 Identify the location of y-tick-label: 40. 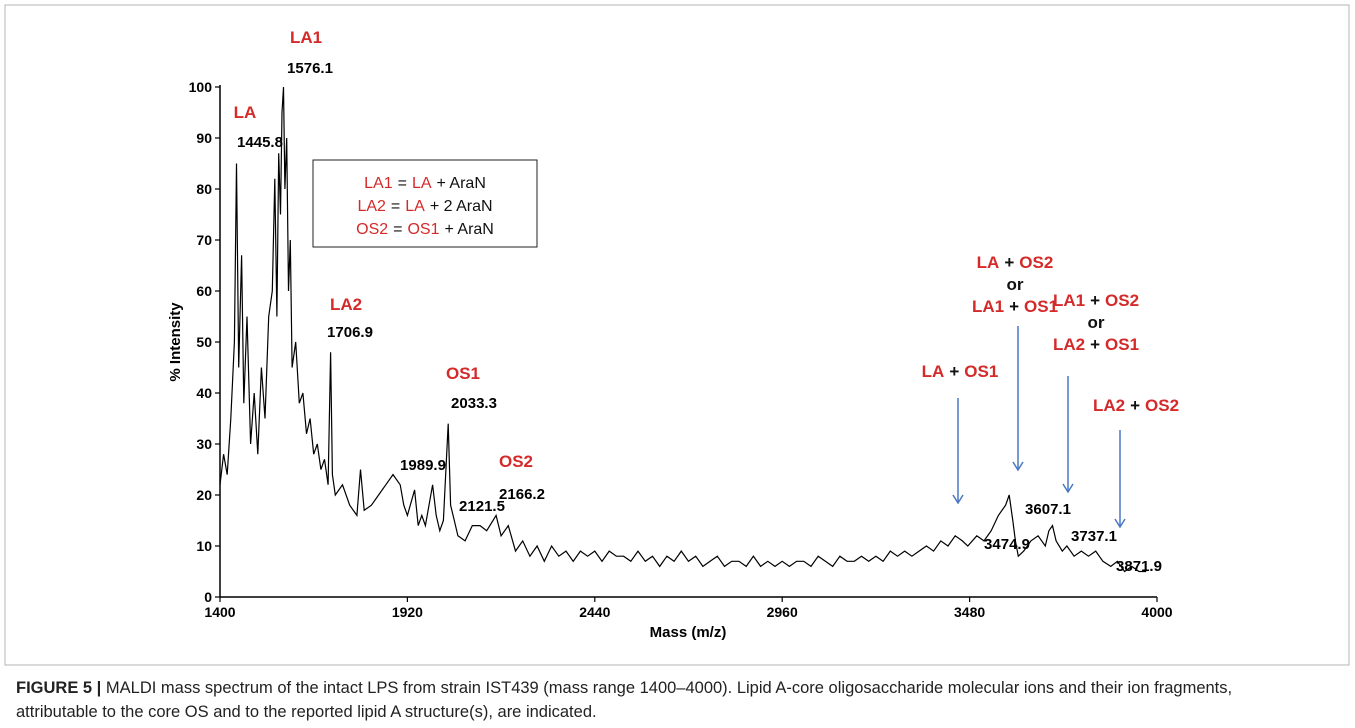
(204, 393).